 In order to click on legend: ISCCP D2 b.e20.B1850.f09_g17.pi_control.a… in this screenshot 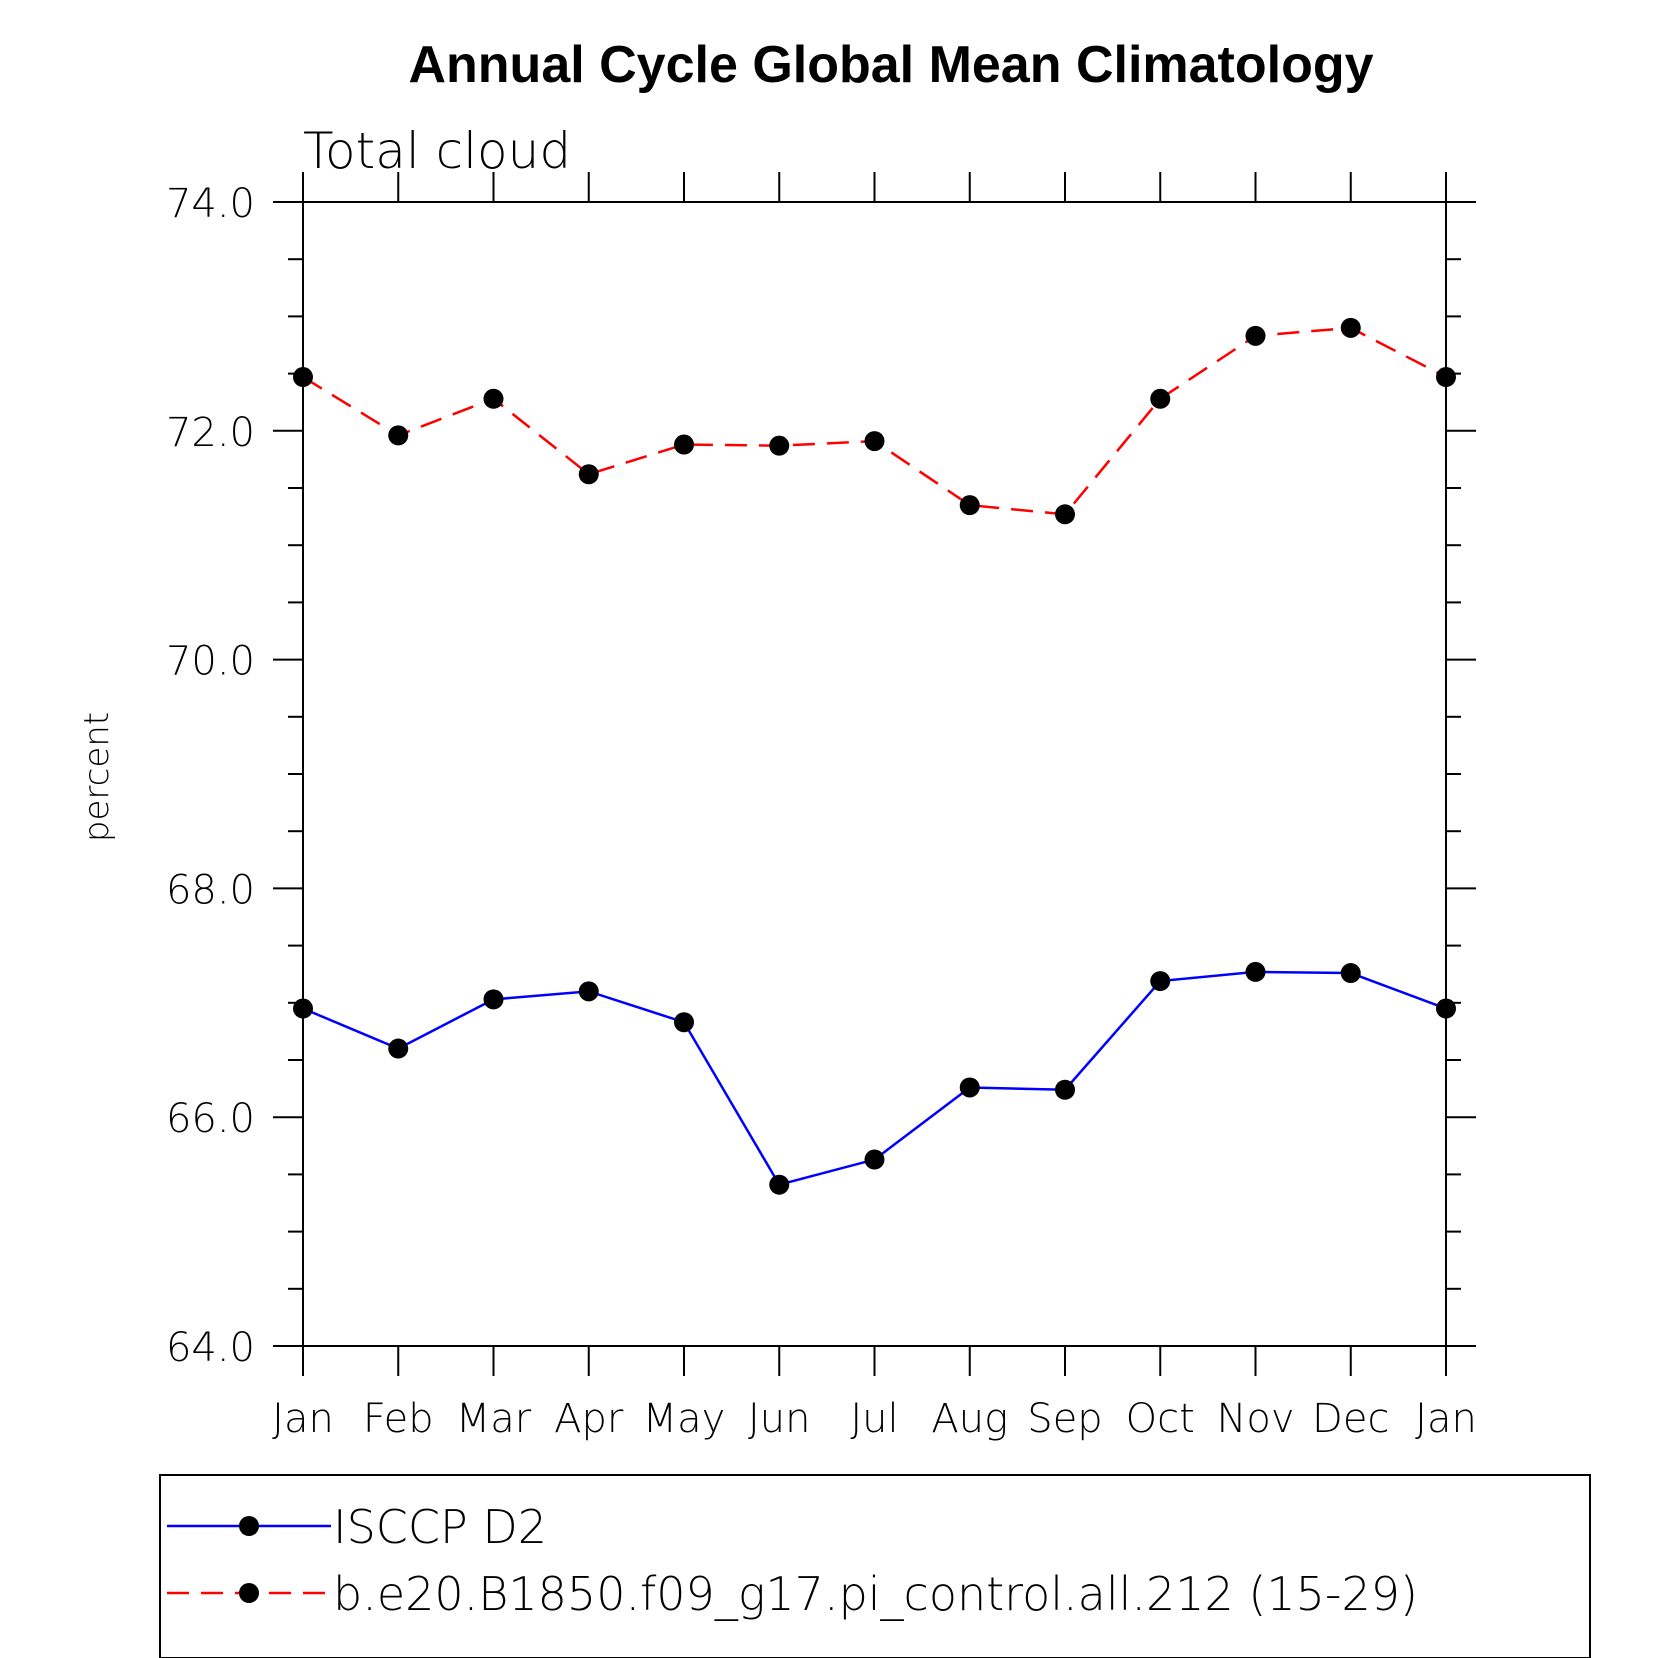, I will do `click(875, 1566)`.